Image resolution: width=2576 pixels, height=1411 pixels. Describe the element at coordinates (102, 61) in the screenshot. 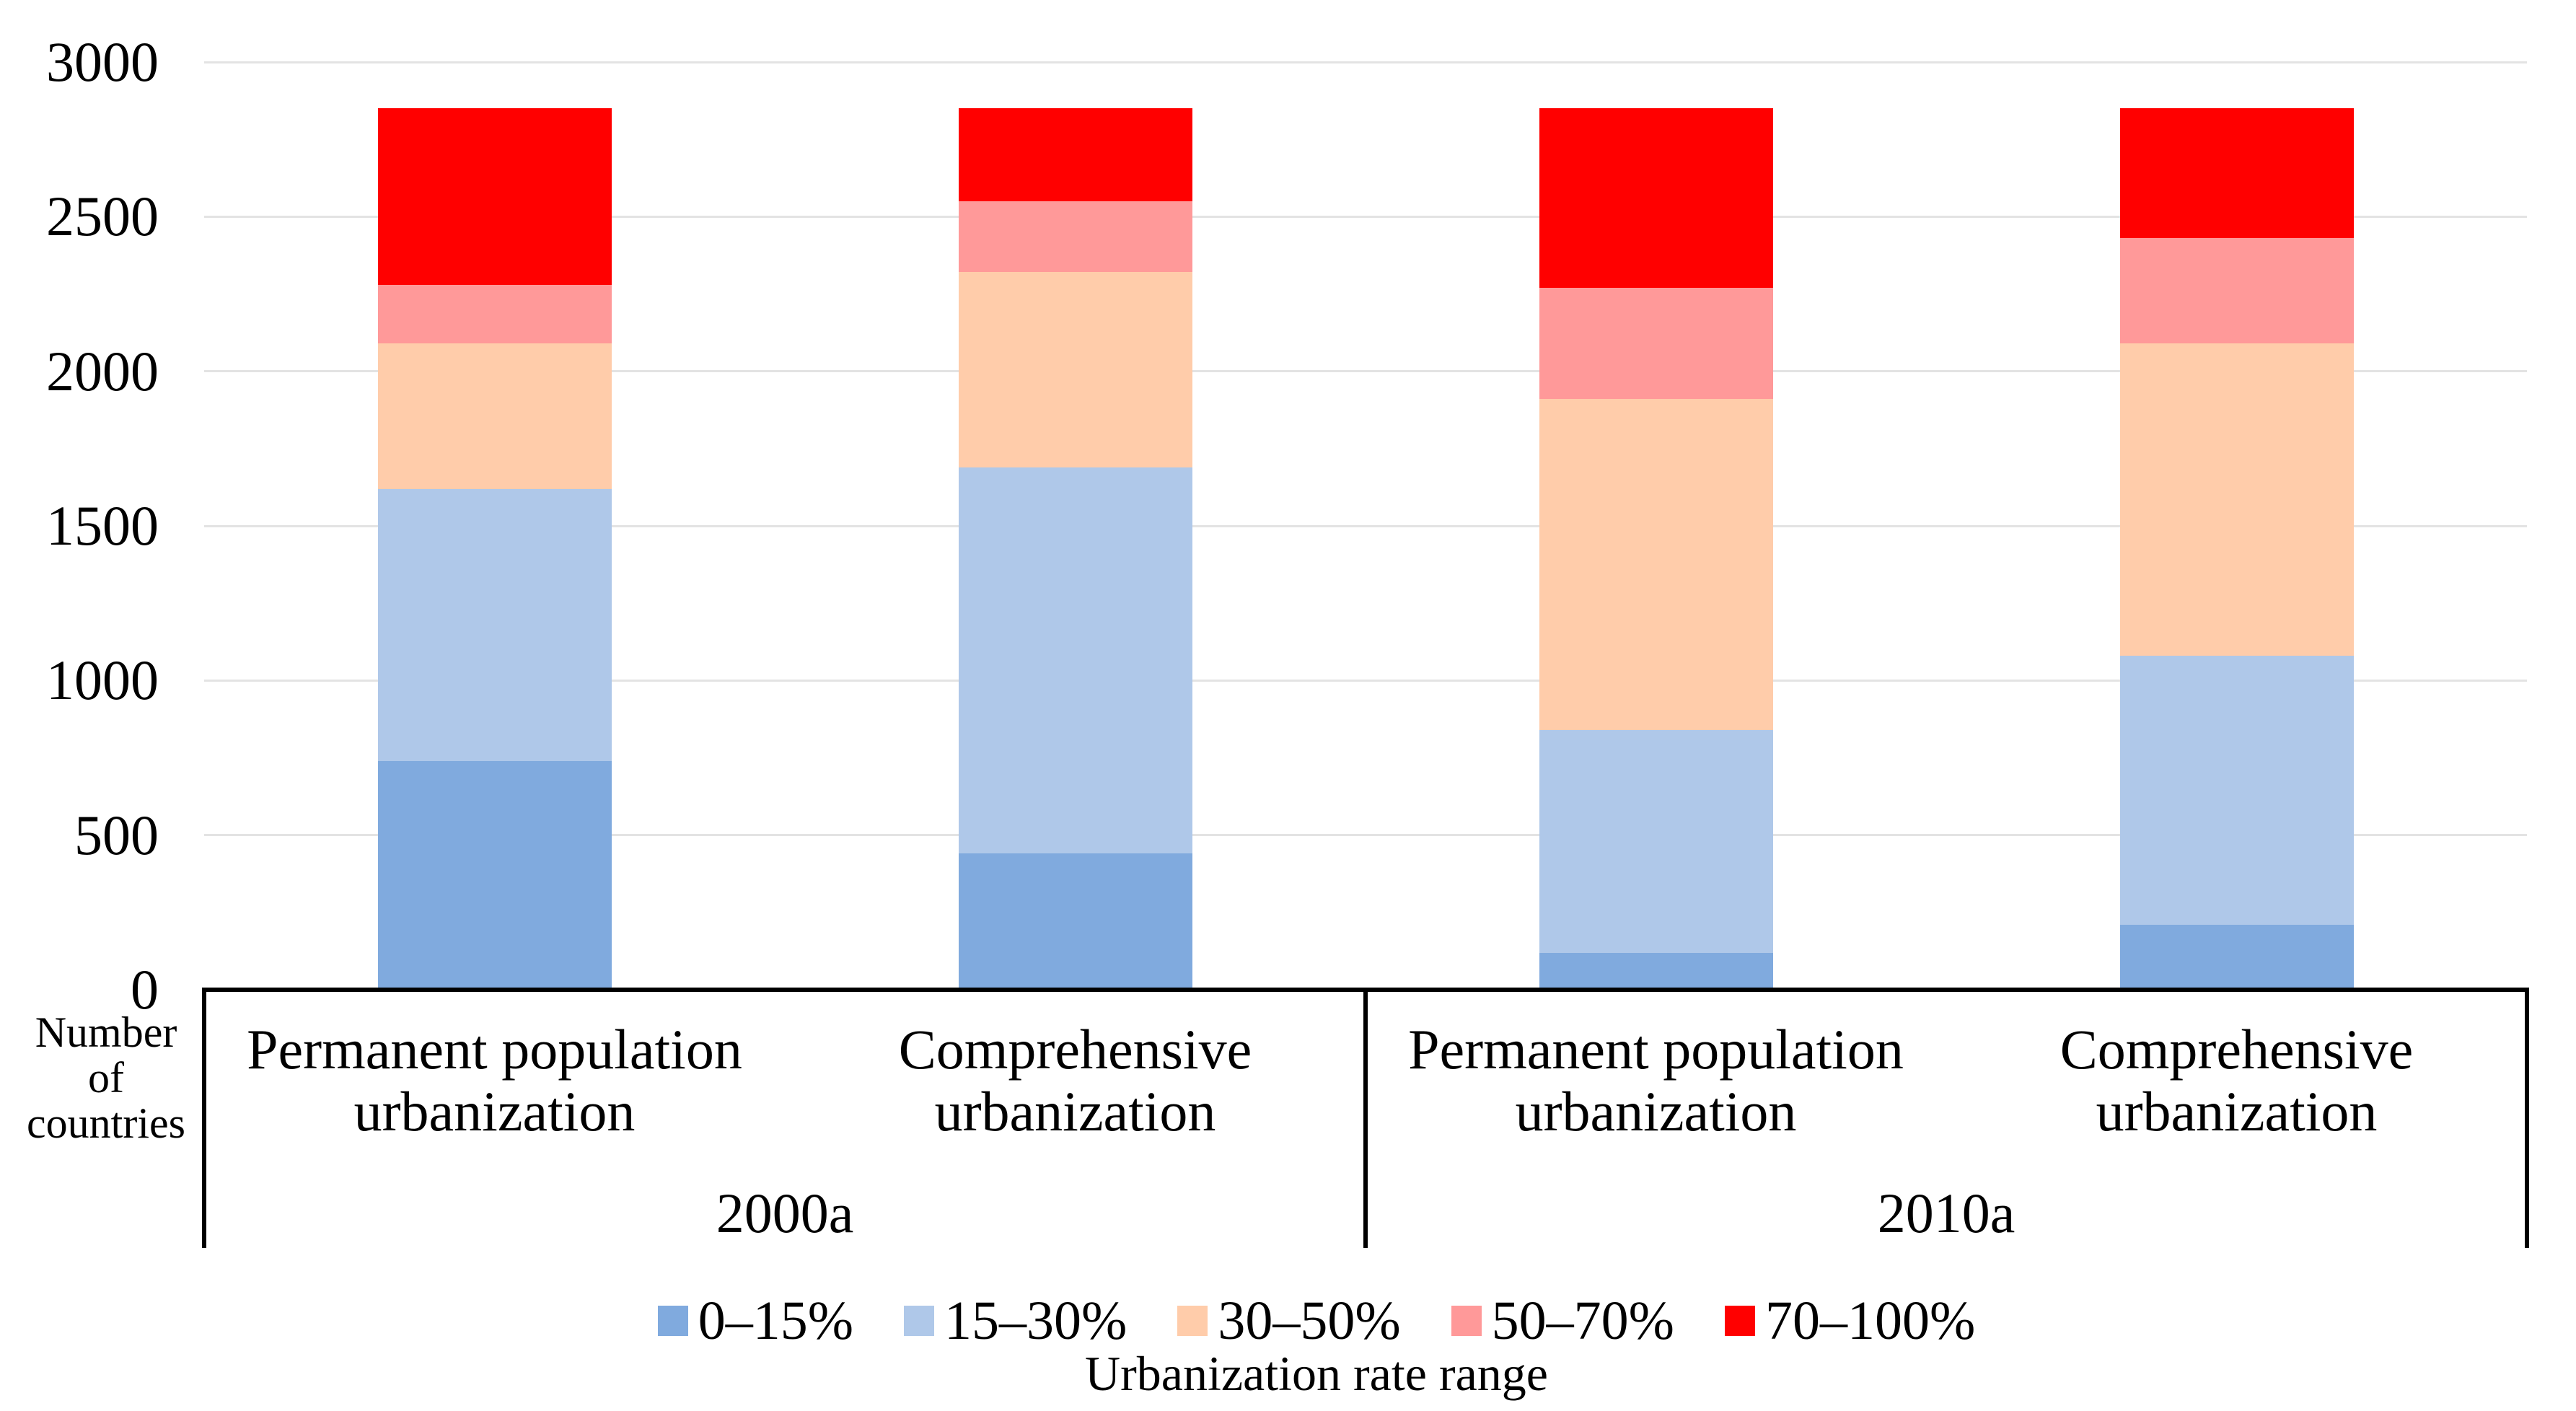

I see `y-tick-label: 3000` at that location.